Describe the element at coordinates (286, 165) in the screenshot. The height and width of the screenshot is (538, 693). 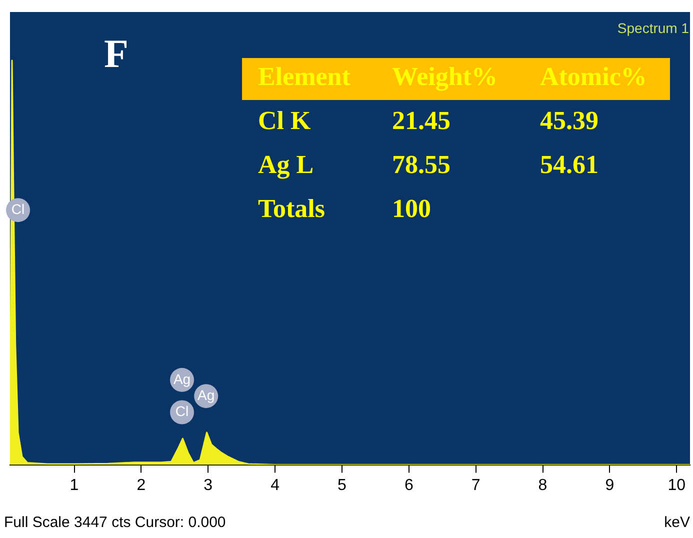
I see `annotation: Ag L` at that location.